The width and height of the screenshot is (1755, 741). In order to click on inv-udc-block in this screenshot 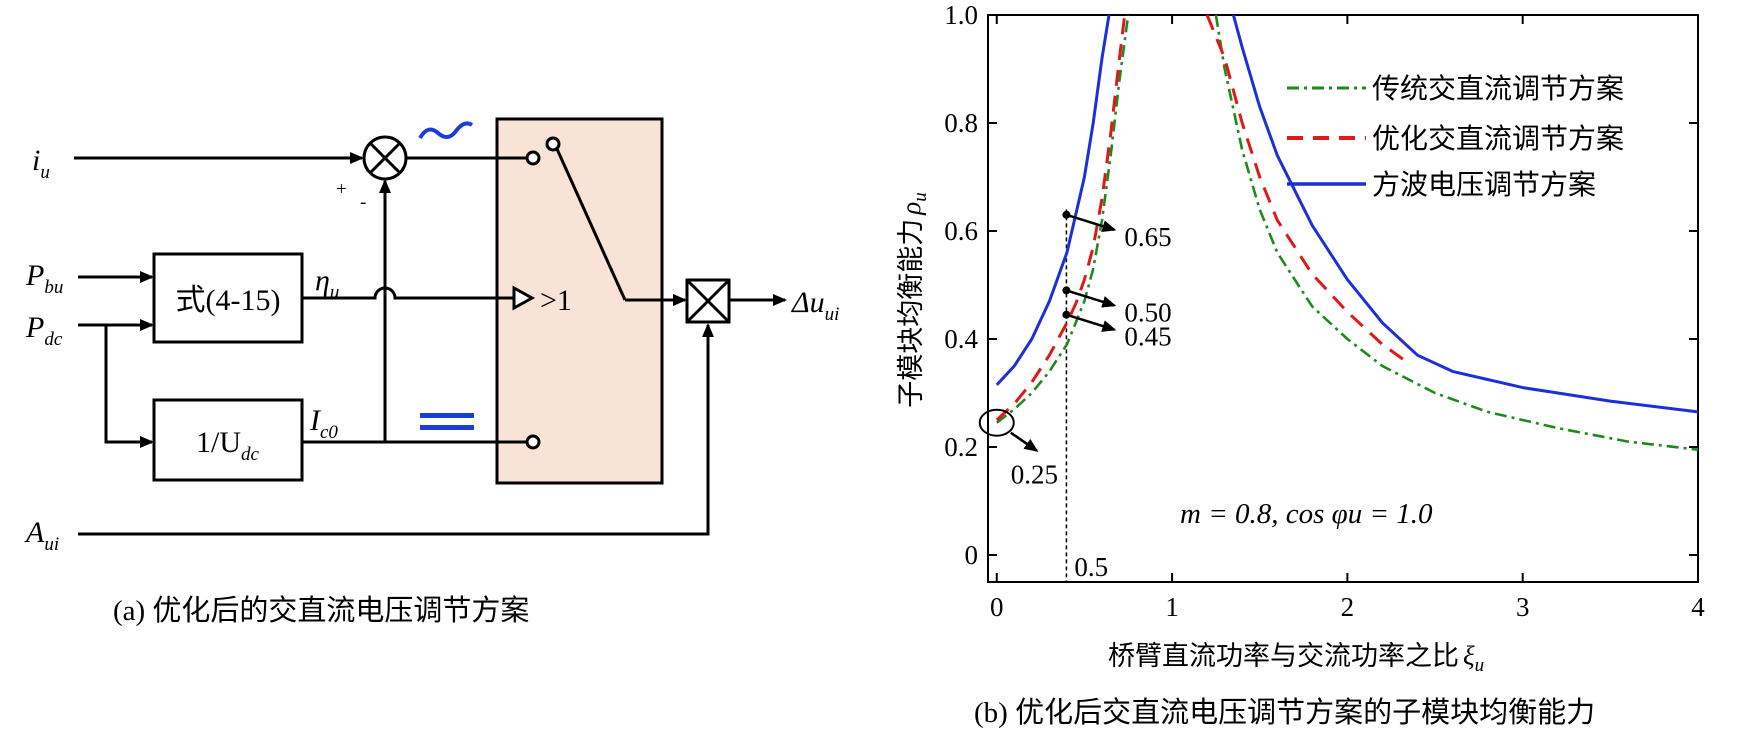, I will do `click(228, 440)`.